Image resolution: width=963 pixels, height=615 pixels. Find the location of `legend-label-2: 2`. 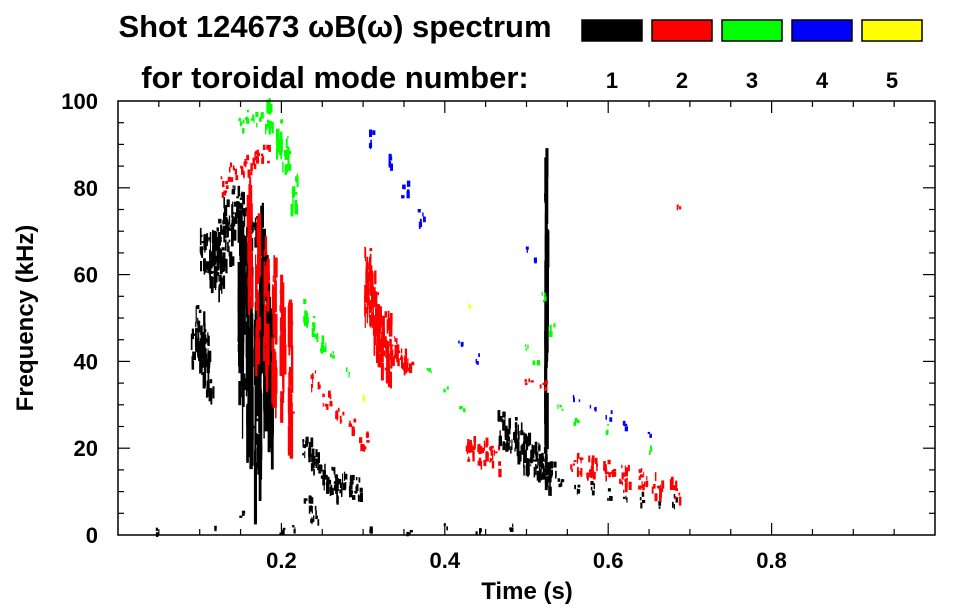

legend-label-2: 2 is located at coordinates (682, 80).